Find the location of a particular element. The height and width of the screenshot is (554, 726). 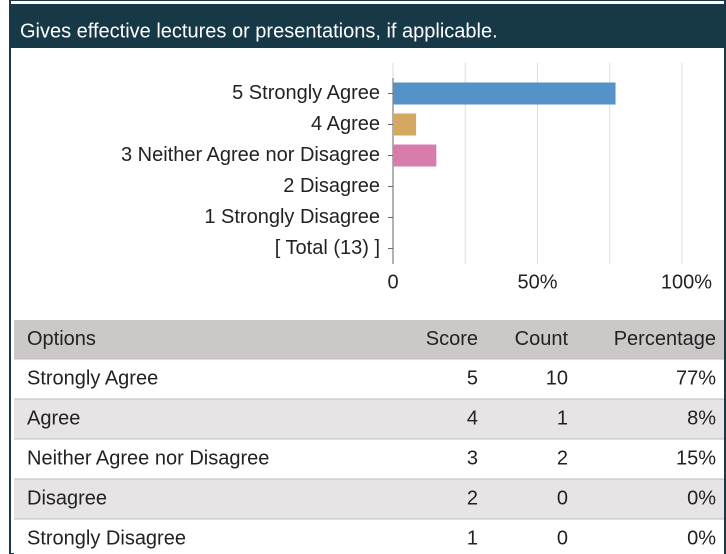

category-label: 2 Disagree is located at coordinates (331, 186).